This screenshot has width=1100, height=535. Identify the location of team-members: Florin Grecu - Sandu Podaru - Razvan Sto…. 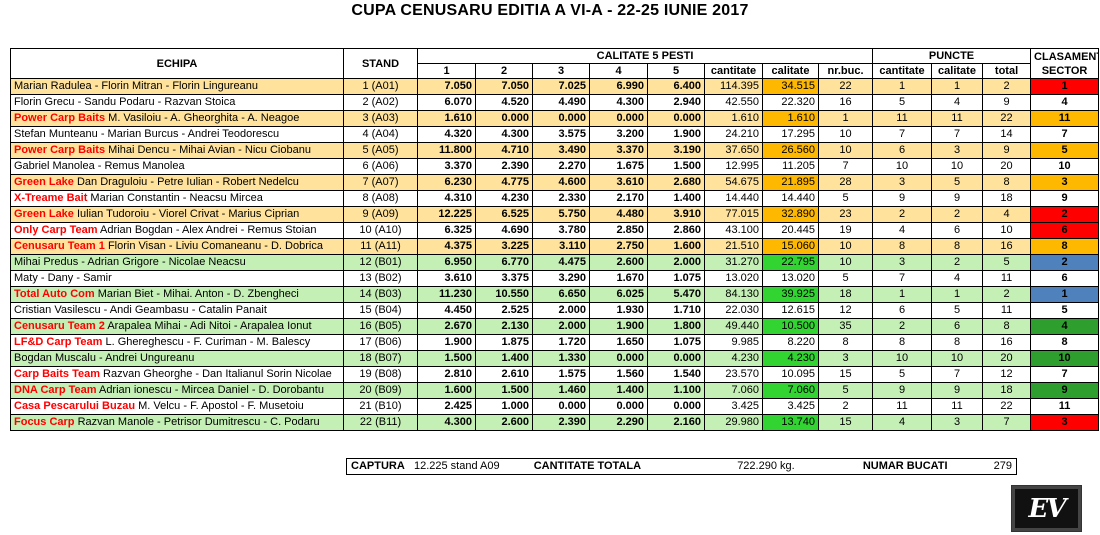
(125, 102).